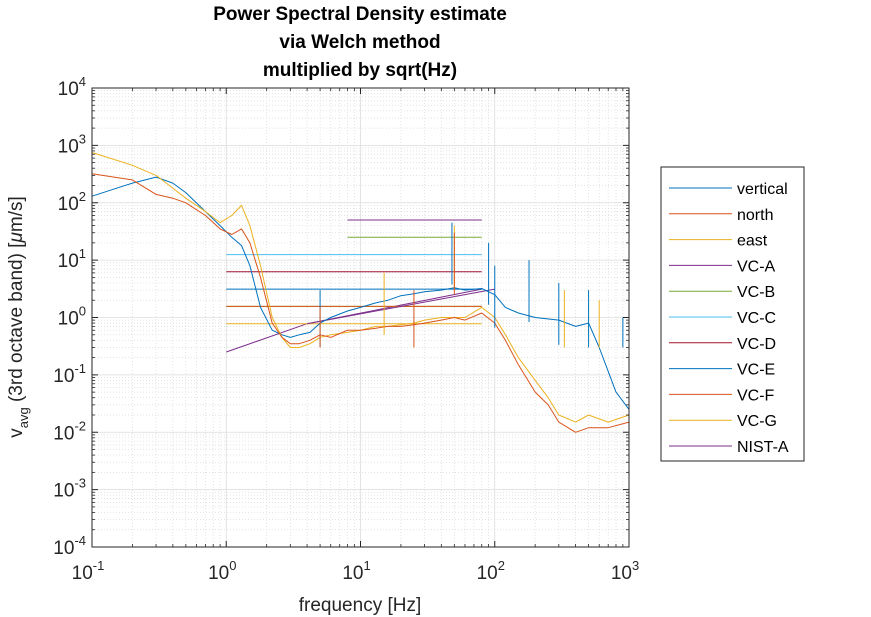  I want to click on legend-label-vc-a: VC-A, so click(756, 266).